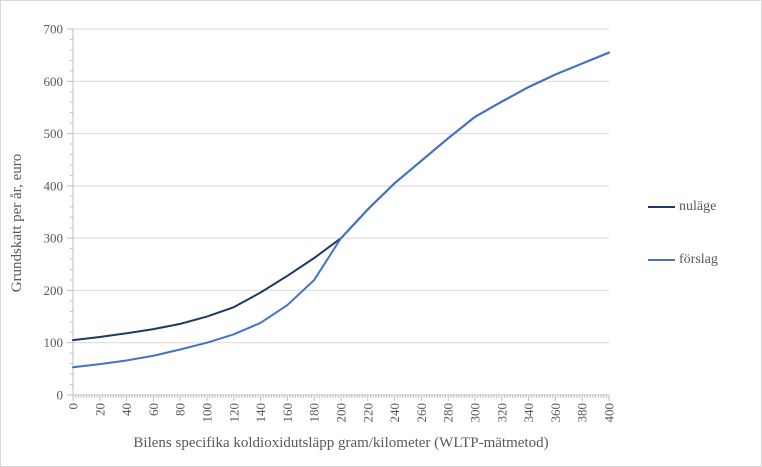 This screenshot has height=467, width=762. Describe the element at coordinates (698, 206) in the screenshot. I see `legend-label-nulage: nuläge` at that location.